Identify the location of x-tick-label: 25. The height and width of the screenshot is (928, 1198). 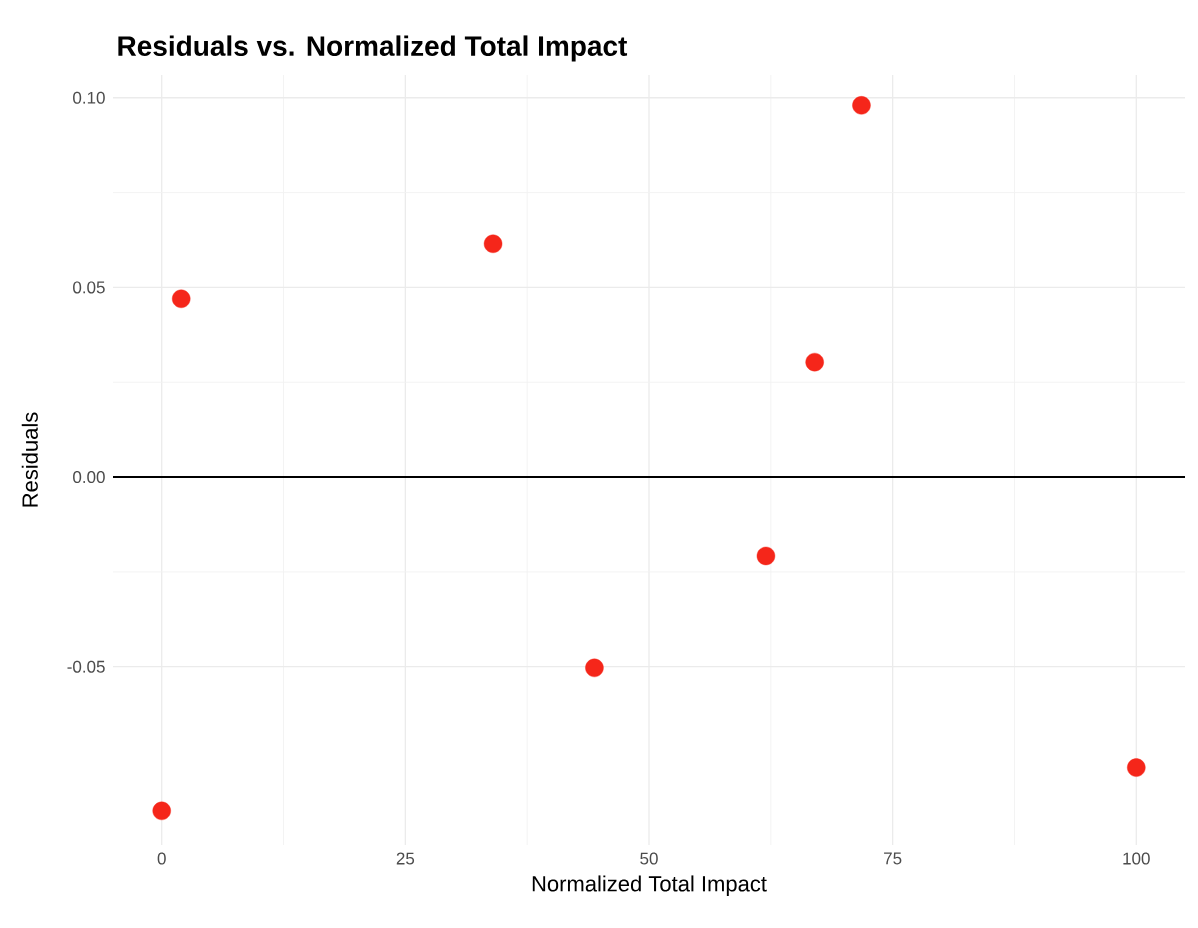
(405, 858).